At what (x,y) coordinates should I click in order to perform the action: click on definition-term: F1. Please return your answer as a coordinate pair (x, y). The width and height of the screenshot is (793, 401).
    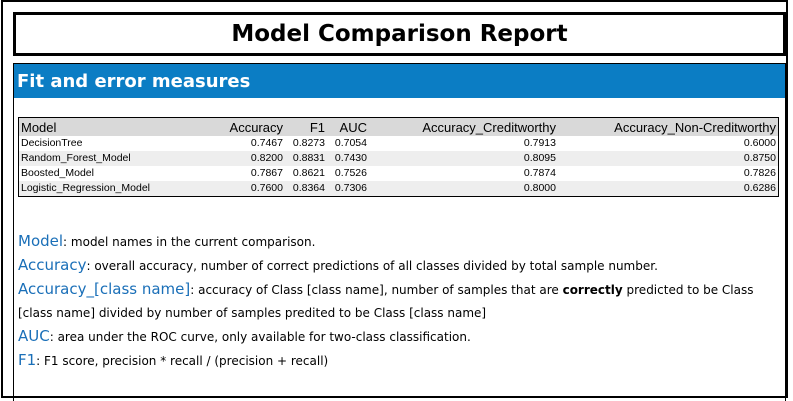
    Looking at the image, I should click on (27, 360).